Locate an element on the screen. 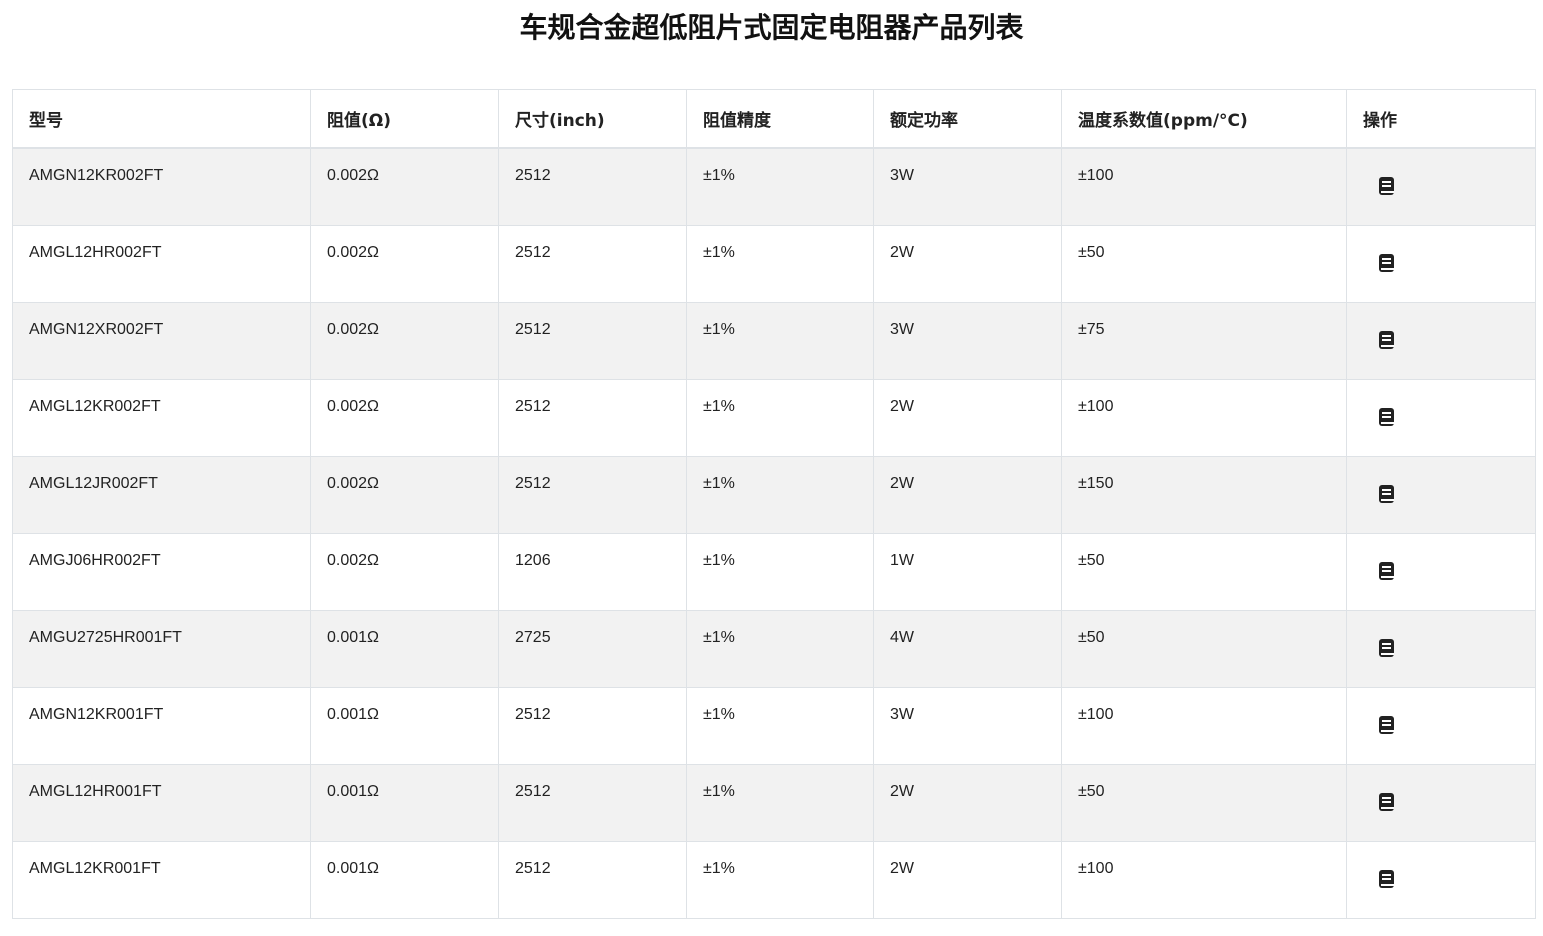 The height and width of the screenshot is (936, 1543). table-row: AMGL12HR002FT 0.002Ω 2512 ±1% 2W ±50 is located at coordinates (774, 263).